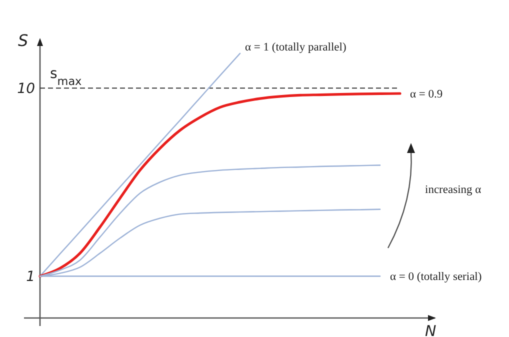  Describe the element at coordinates (66, 77) in the screenshot. I see `ref-line-label: s$_{max}$` at that location.